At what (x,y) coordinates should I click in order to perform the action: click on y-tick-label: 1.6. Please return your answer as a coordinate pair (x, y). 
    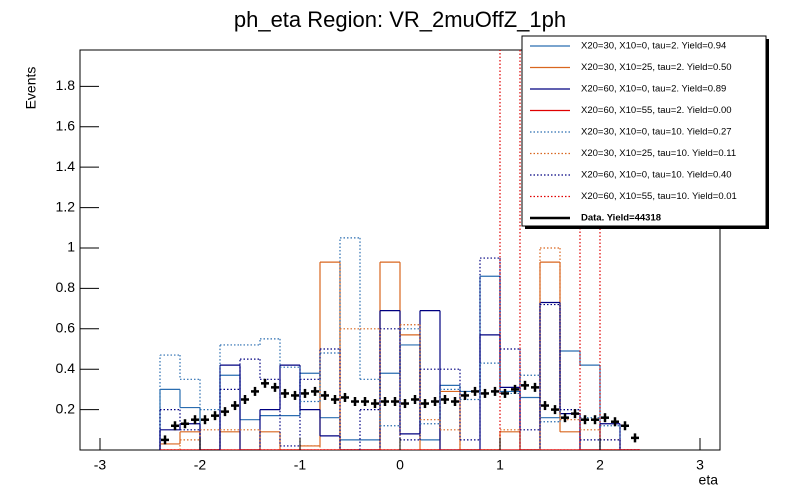
    Looking at the image, I should click on (66, 125).